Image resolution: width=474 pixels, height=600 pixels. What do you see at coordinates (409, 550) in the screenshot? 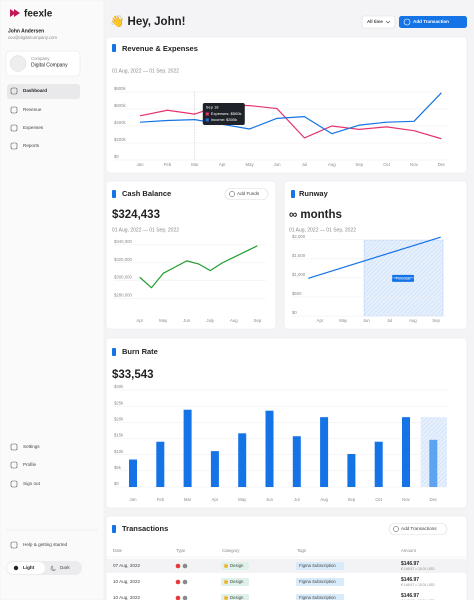
I see `column-header: Amount` at bounding box center [409, 550].